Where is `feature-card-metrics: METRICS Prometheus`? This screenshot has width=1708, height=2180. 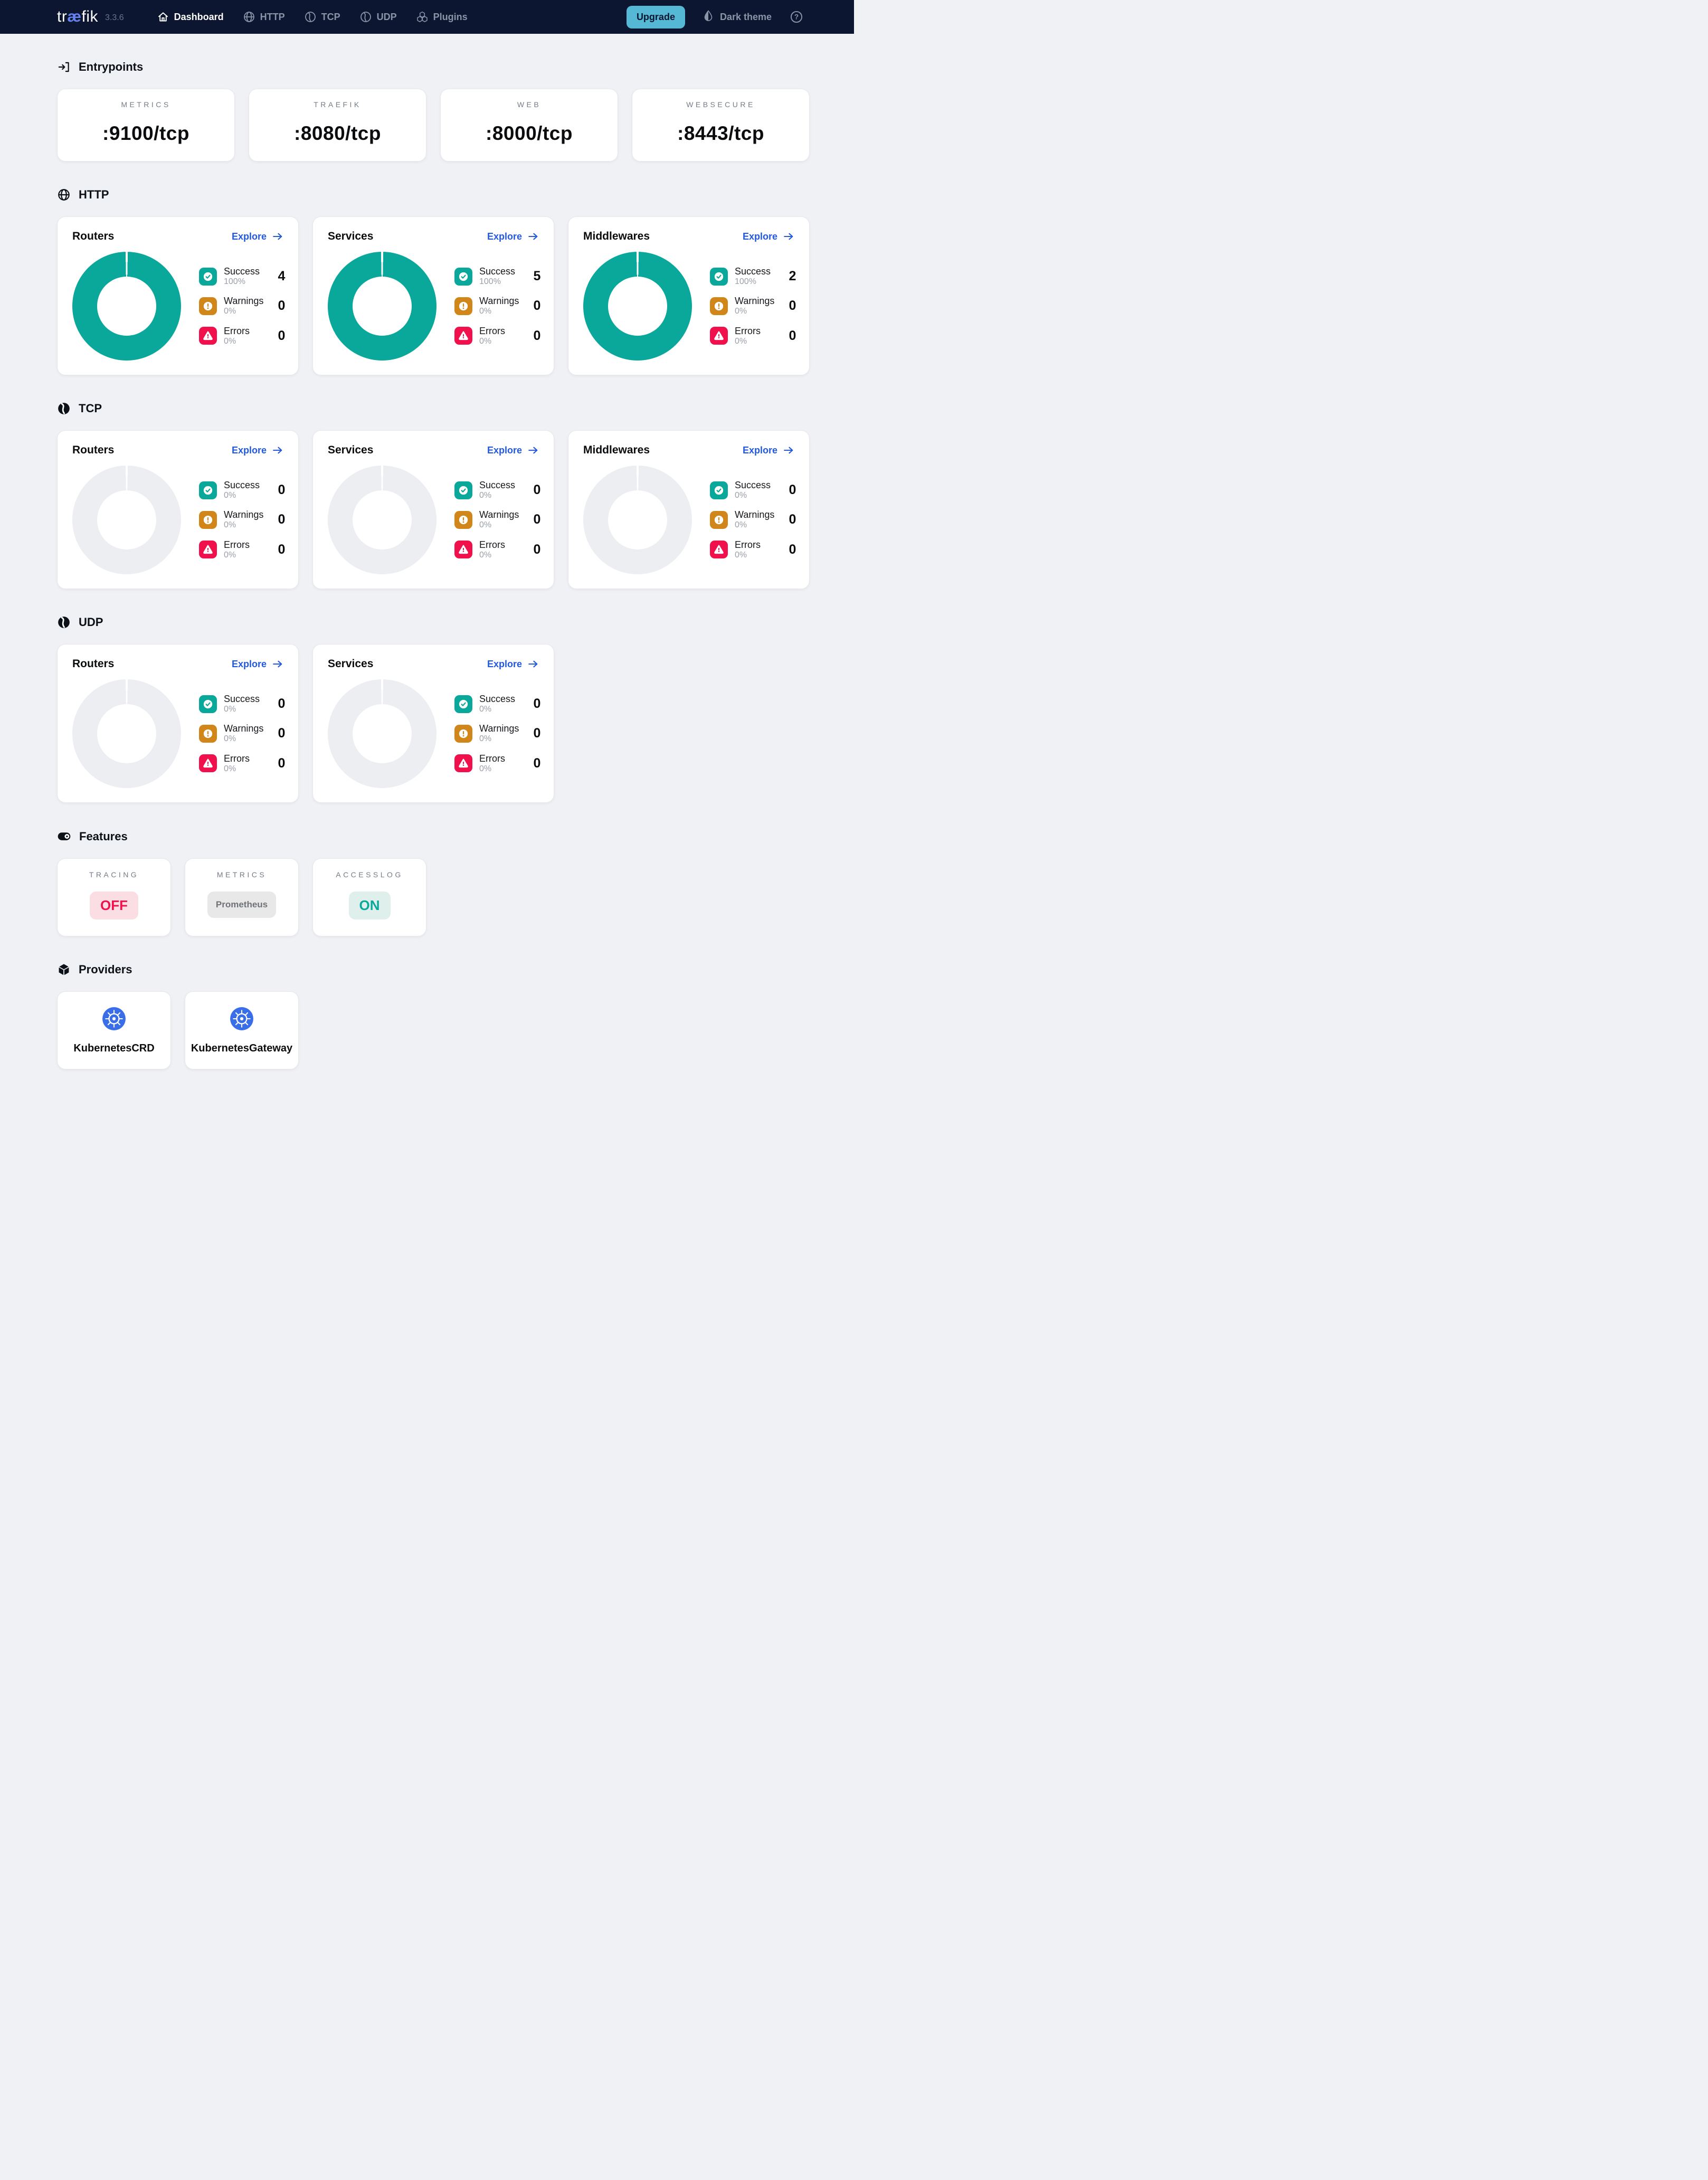
feature-card-metrics: METRICS Prometheus is located at coordinates (242, 897).